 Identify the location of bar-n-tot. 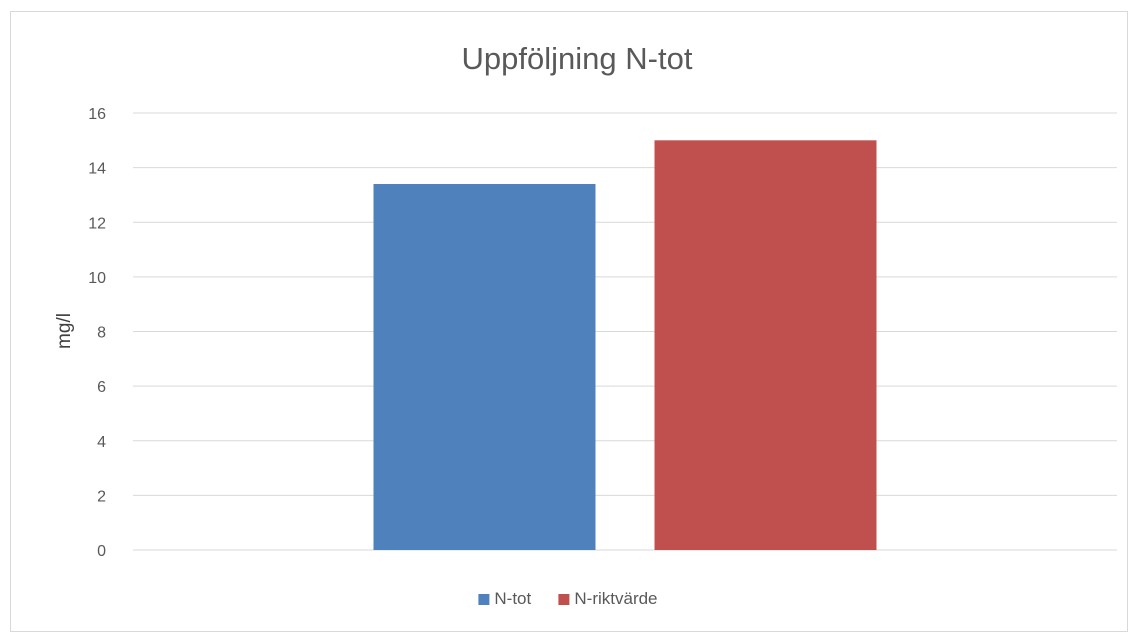
(484, 367).